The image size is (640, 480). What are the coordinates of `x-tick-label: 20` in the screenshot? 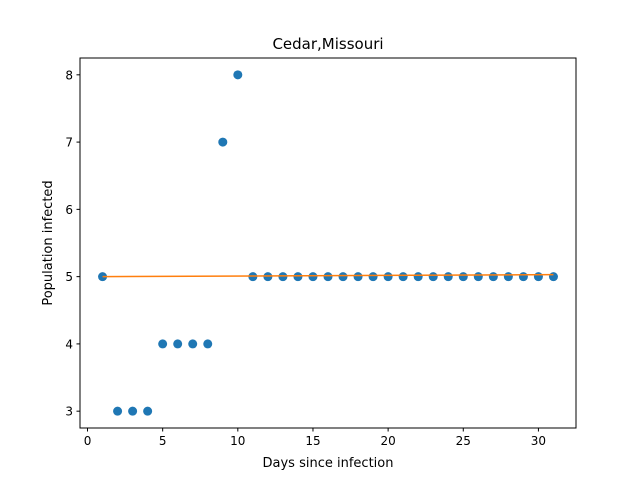 It's located at (387, 441).